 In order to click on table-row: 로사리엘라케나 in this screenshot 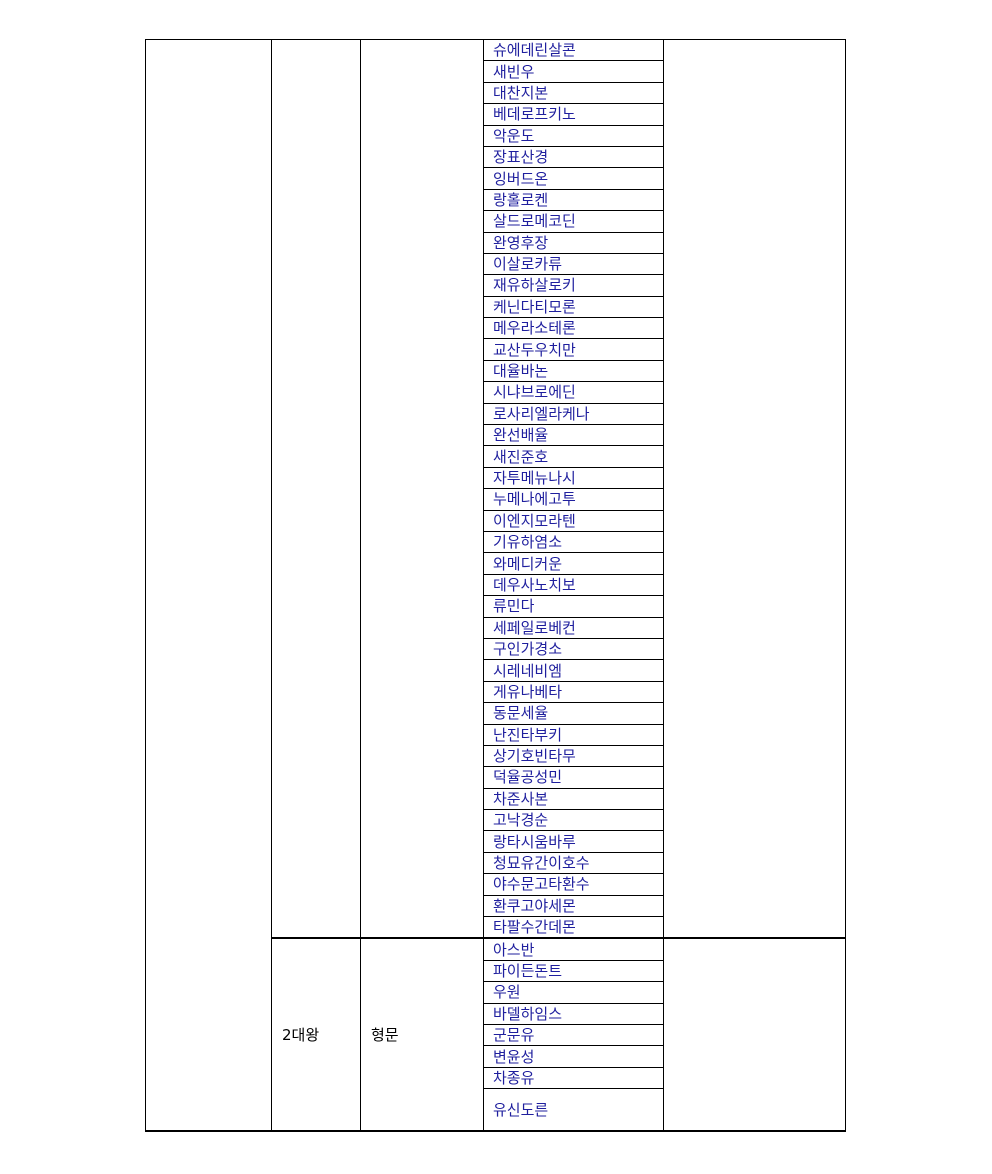, I will do `click(496, 414)`.